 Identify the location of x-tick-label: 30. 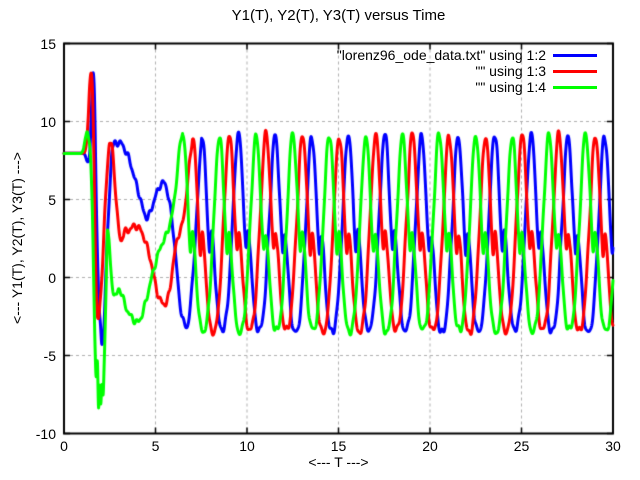
(613, 446).